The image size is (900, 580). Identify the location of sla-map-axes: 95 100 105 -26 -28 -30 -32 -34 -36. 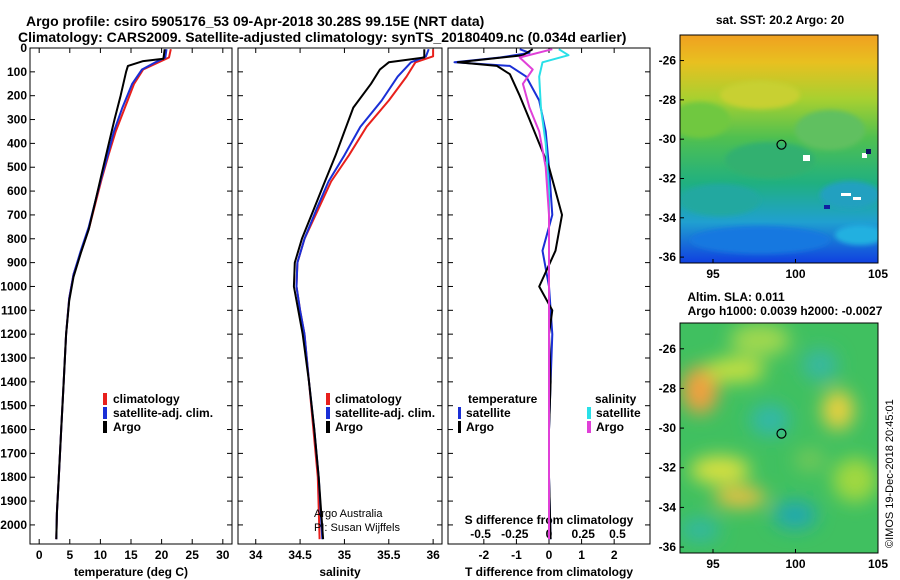
(774, 456).